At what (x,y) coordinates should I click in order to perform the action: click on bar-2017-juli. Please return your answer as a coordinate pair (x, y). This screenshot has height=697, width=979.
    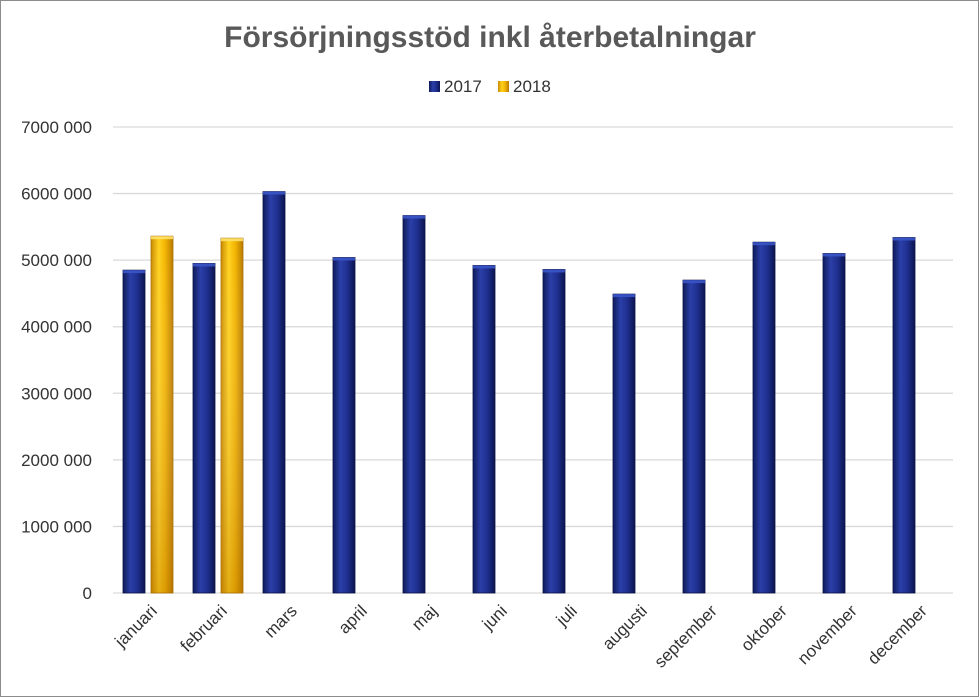
    Looking at the image, I should click on (554, 431).